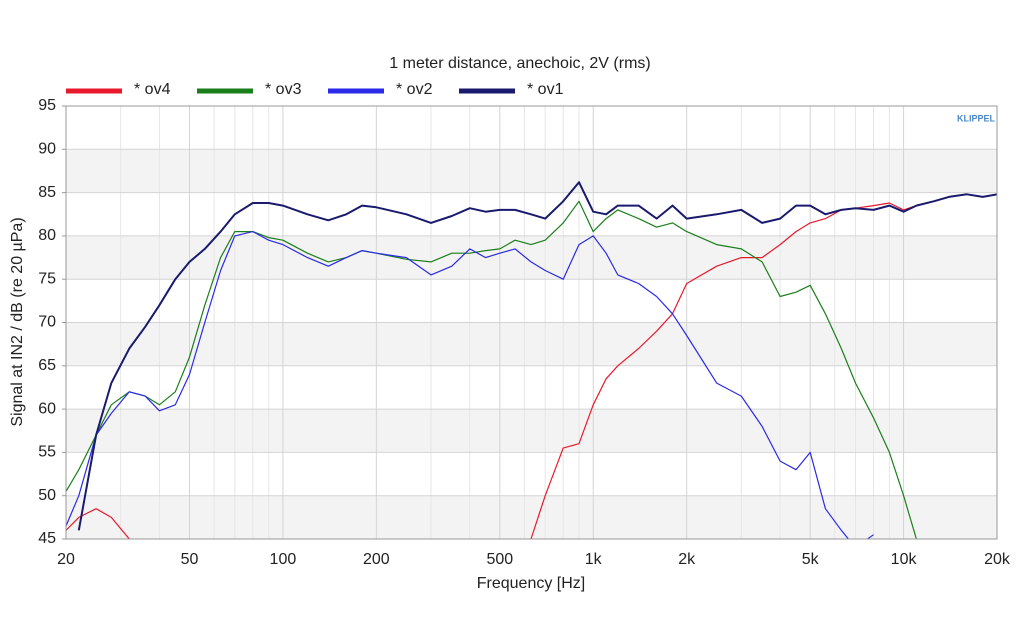 The image size is (1024, 640). Describe the element at coordinates (47, 452) in the screenshot. I see `y-tick-label: 55` at that location.